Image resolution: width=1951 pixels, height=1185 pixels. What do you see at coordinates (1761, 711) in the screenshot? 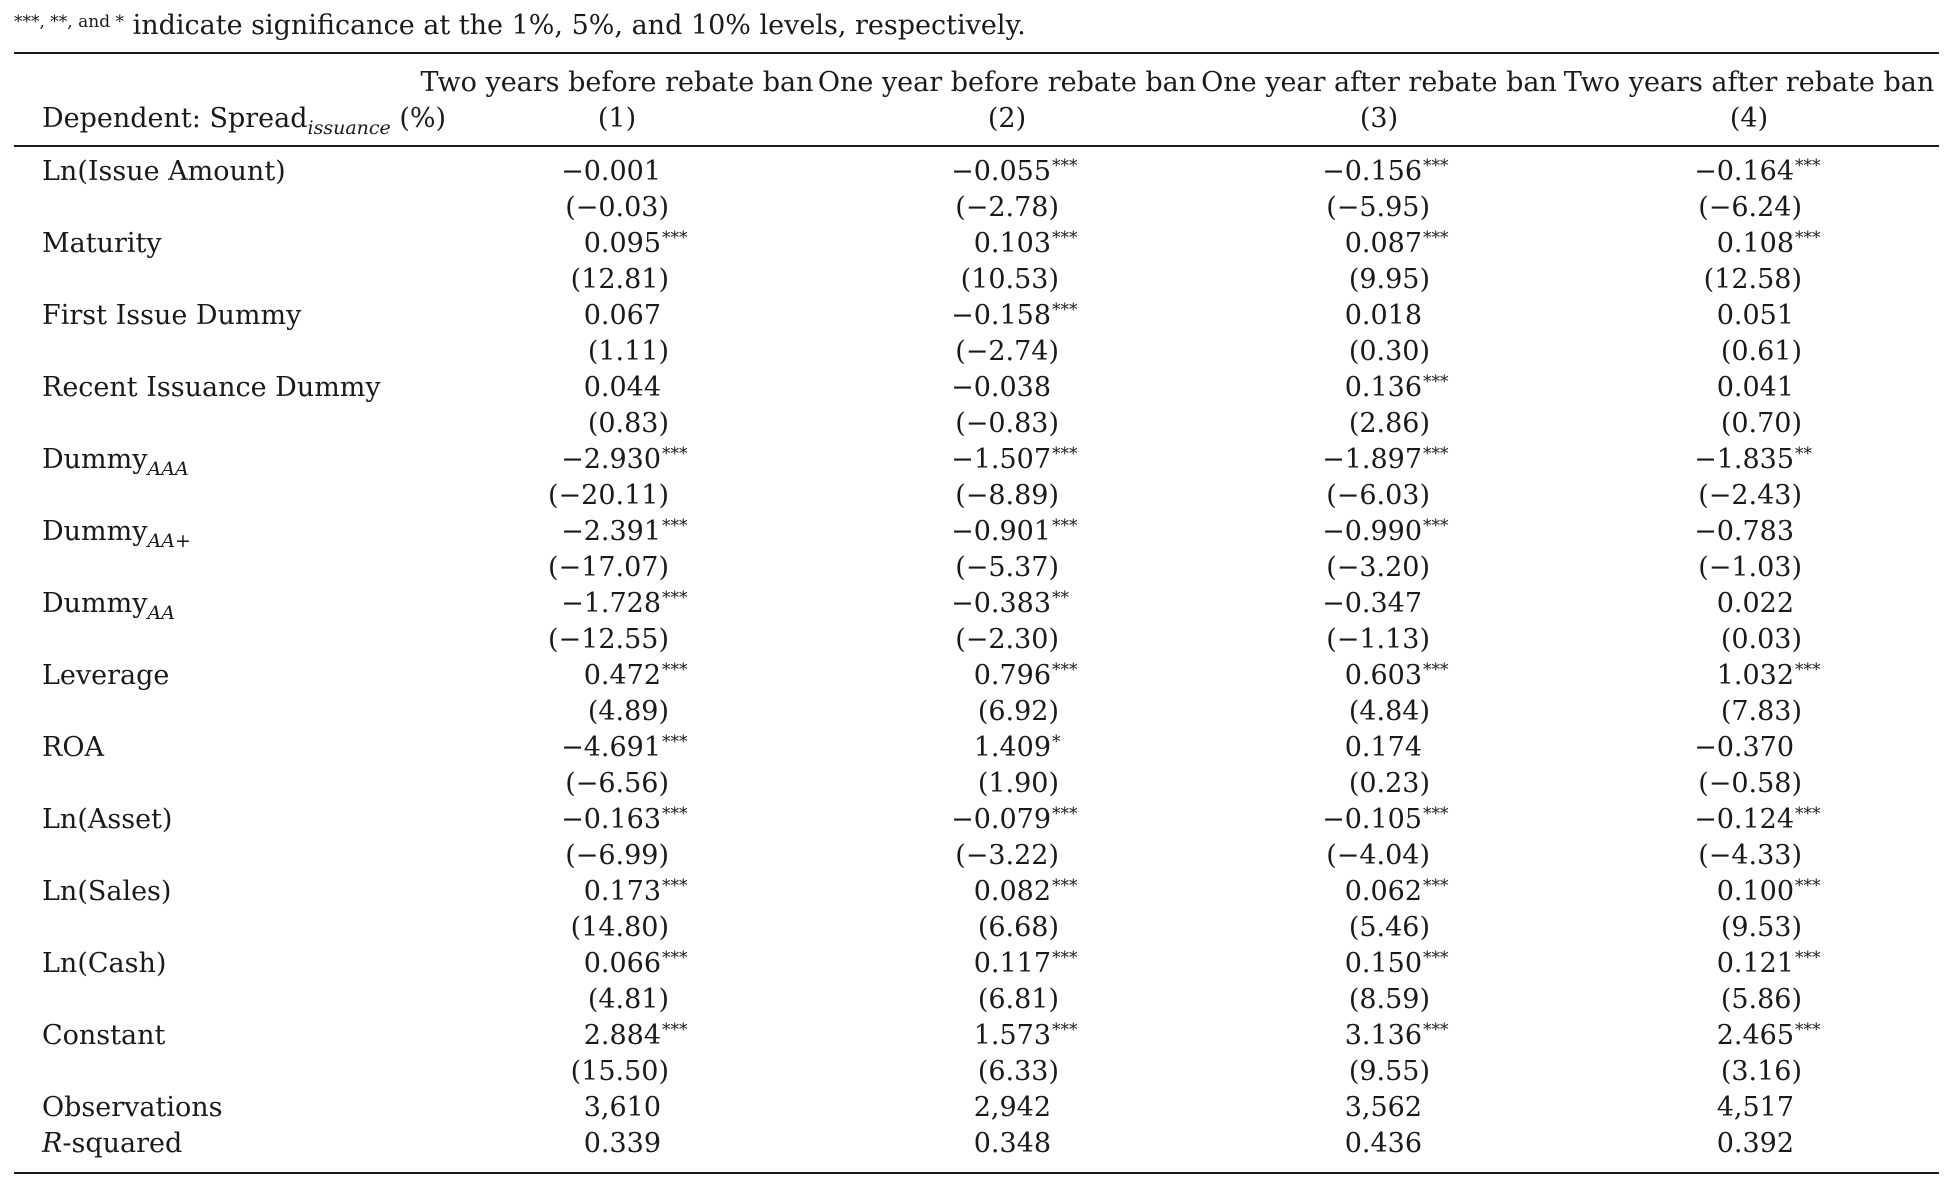
I see `t-statistic-cell: (7.83)` at bounding box center [1761, 711].